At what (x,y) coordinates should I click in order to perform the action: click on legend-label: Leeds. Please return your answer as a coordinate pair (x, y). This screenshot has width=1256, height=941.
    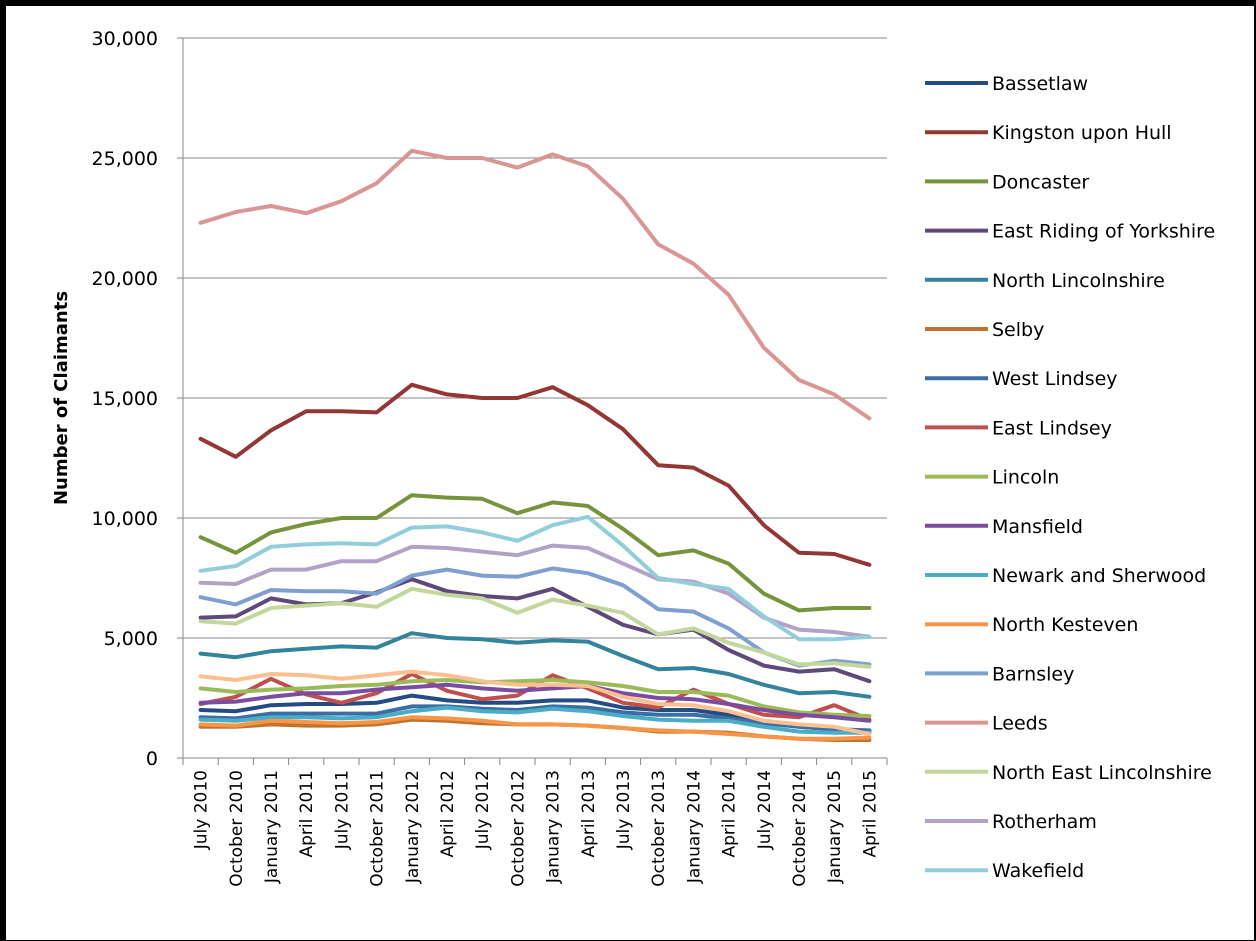
    Looking at the image, I should click on (1020, 724).